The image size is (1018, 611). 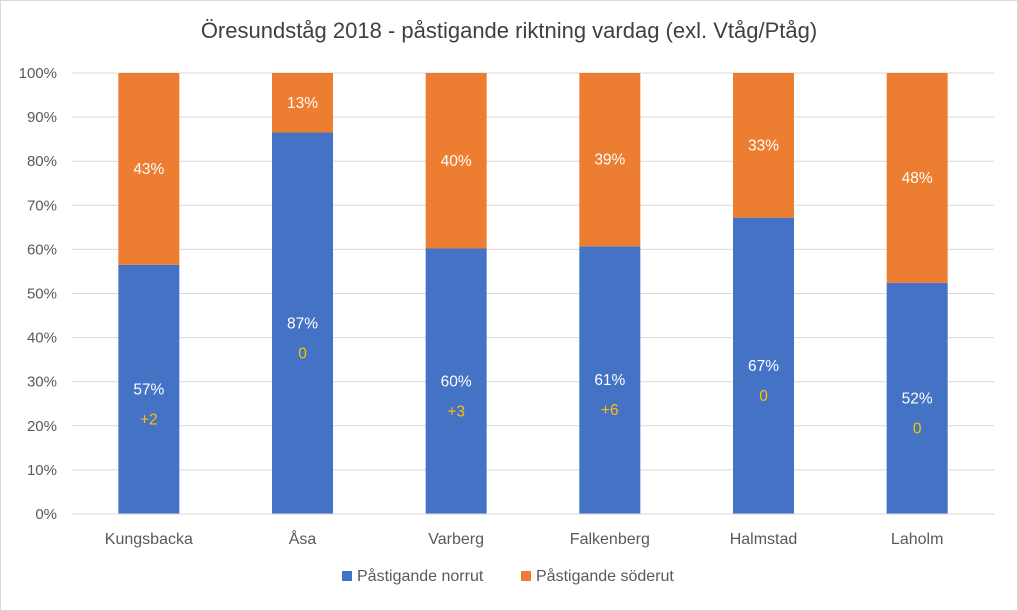 I want to click on x-category-label: Laholm, so click(x=917, y=539).